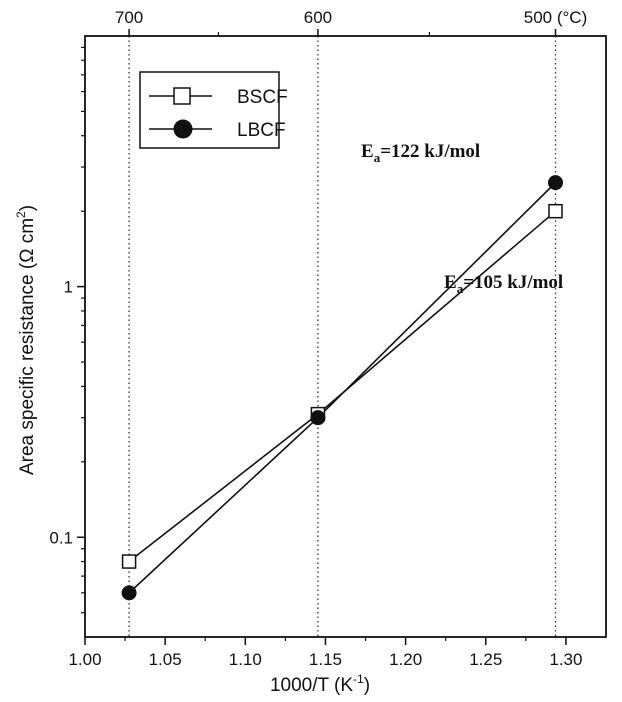  I want to click on x-tick-label-0: 1.00, so click(84, 659).